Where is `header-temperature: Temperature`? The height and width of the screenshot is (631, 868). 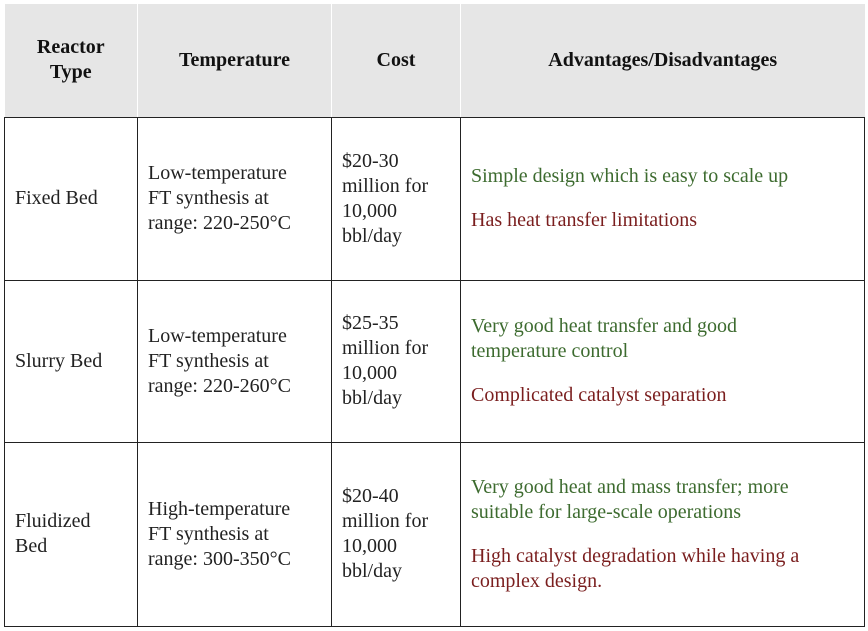
header-temperature: Temperature is located at coordinates (234, 61).